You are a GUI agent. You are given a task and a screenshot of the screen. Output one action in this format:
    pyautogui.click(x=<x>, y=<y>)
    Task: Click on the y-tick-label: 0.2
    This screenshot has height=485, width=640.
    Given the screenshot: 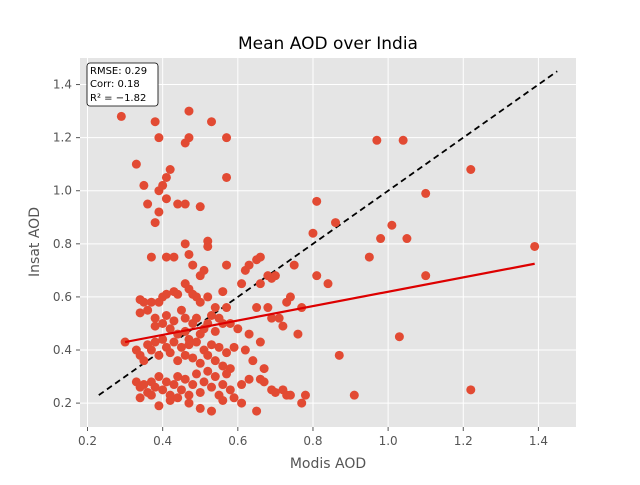 What is the action you would take?
    pyautogui.click(x=62, y=403)
    